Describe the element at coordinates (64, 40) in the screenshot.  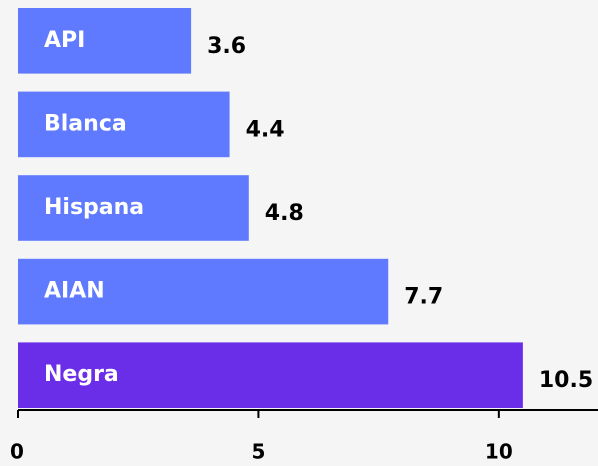
I see `category-label: API` at that location.